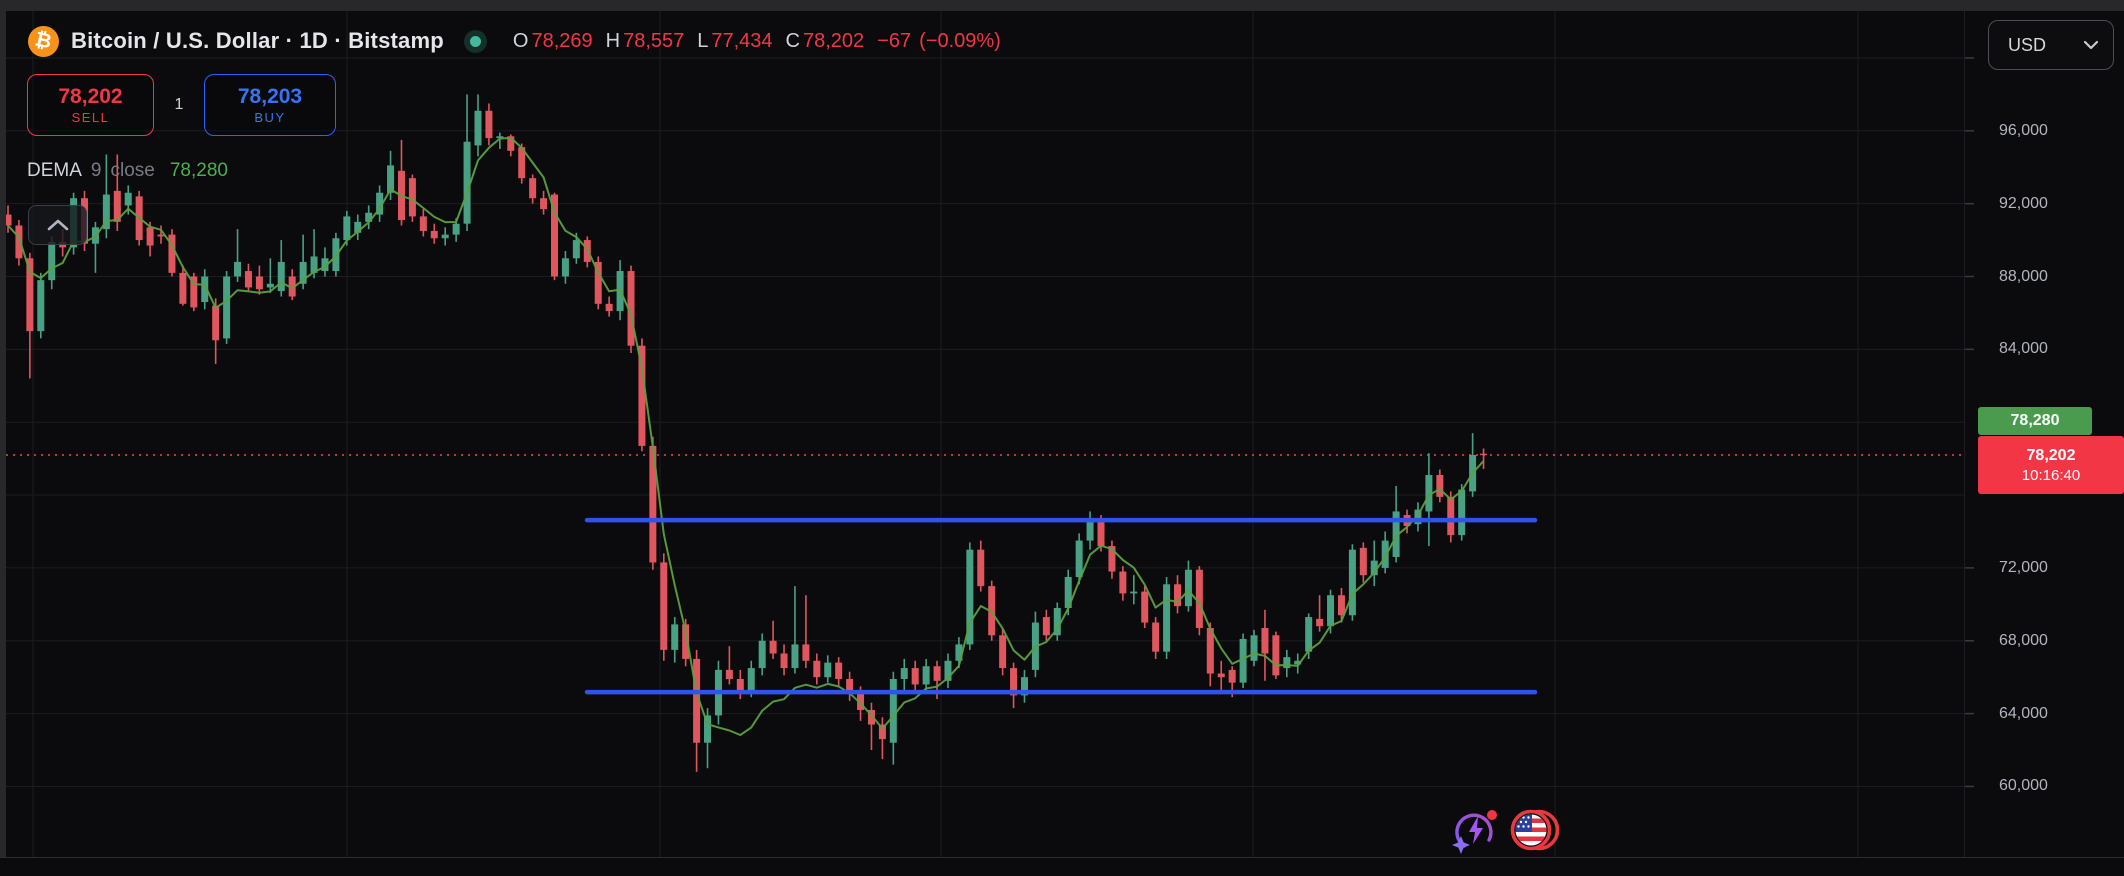  What do you see at coordinates (1476, 830) in the screenshot?
I see `ai-magic-wand-icon` at bounding box center [1476, 830].